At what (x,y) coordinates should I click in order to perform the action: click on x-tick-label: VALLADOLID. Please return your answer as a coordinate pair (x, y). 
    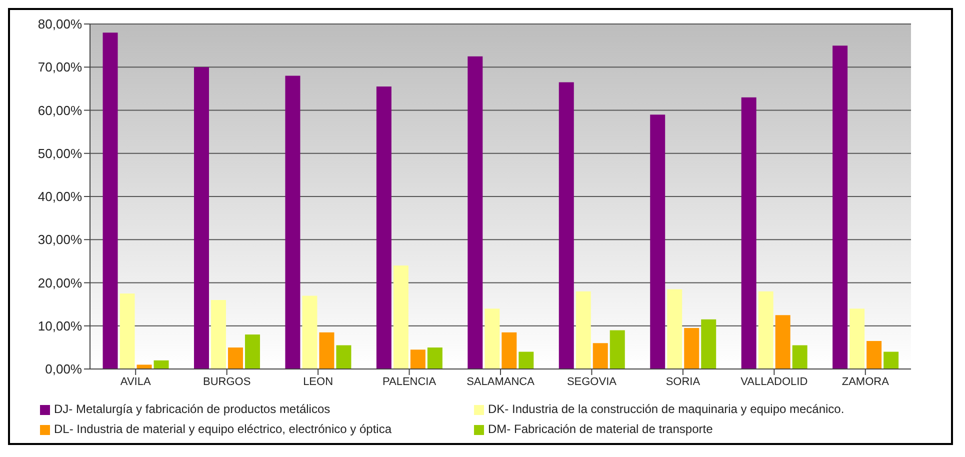
    Looking at the image, I should click on (774, 382).